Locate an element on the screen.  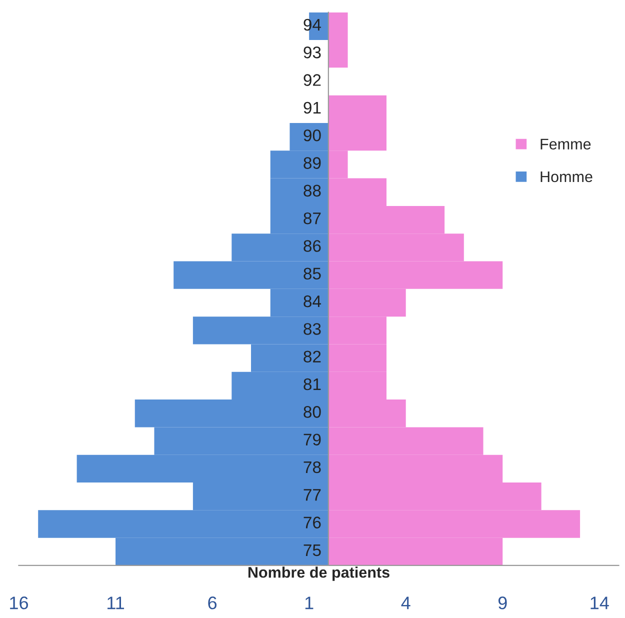
y-tick-label: 84 is located at coordinates (312, 301).